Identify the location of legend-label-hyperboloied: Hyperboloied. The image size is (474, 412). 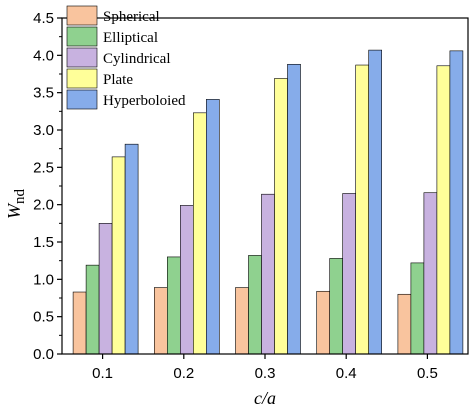
(144, 101).